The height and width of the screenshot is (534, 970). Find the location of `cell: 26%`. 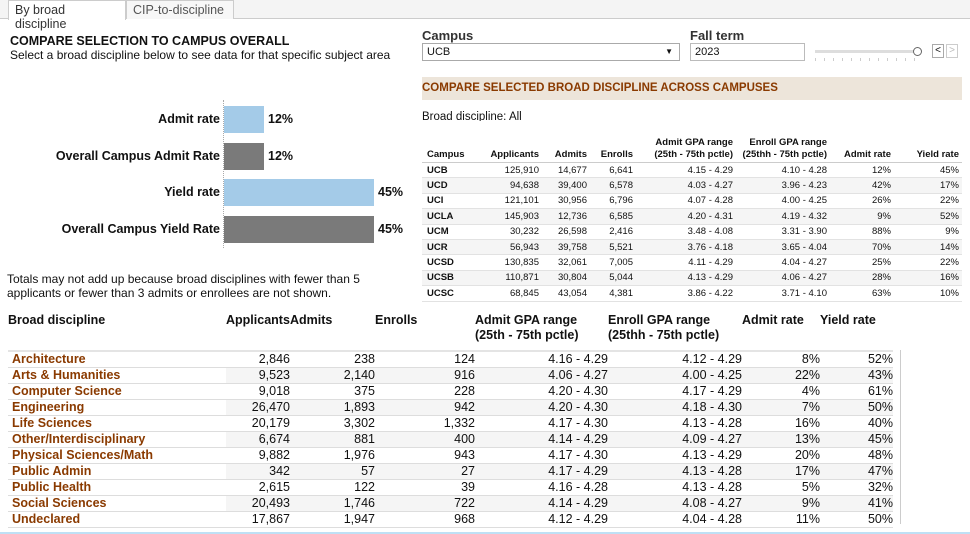

cell: 26% is located at coordinates (862, 201).